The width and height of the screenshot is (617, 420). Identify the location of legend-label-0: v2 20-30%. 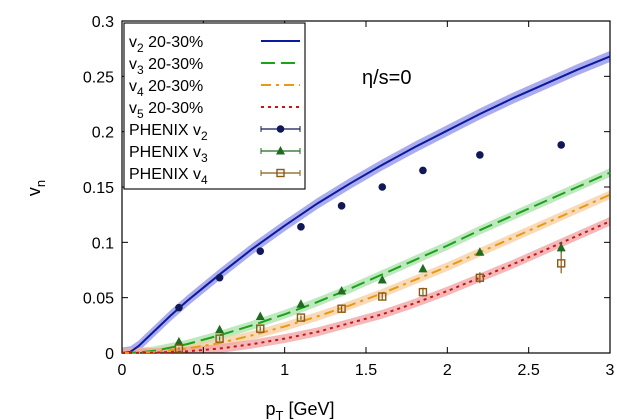
(166, 44).